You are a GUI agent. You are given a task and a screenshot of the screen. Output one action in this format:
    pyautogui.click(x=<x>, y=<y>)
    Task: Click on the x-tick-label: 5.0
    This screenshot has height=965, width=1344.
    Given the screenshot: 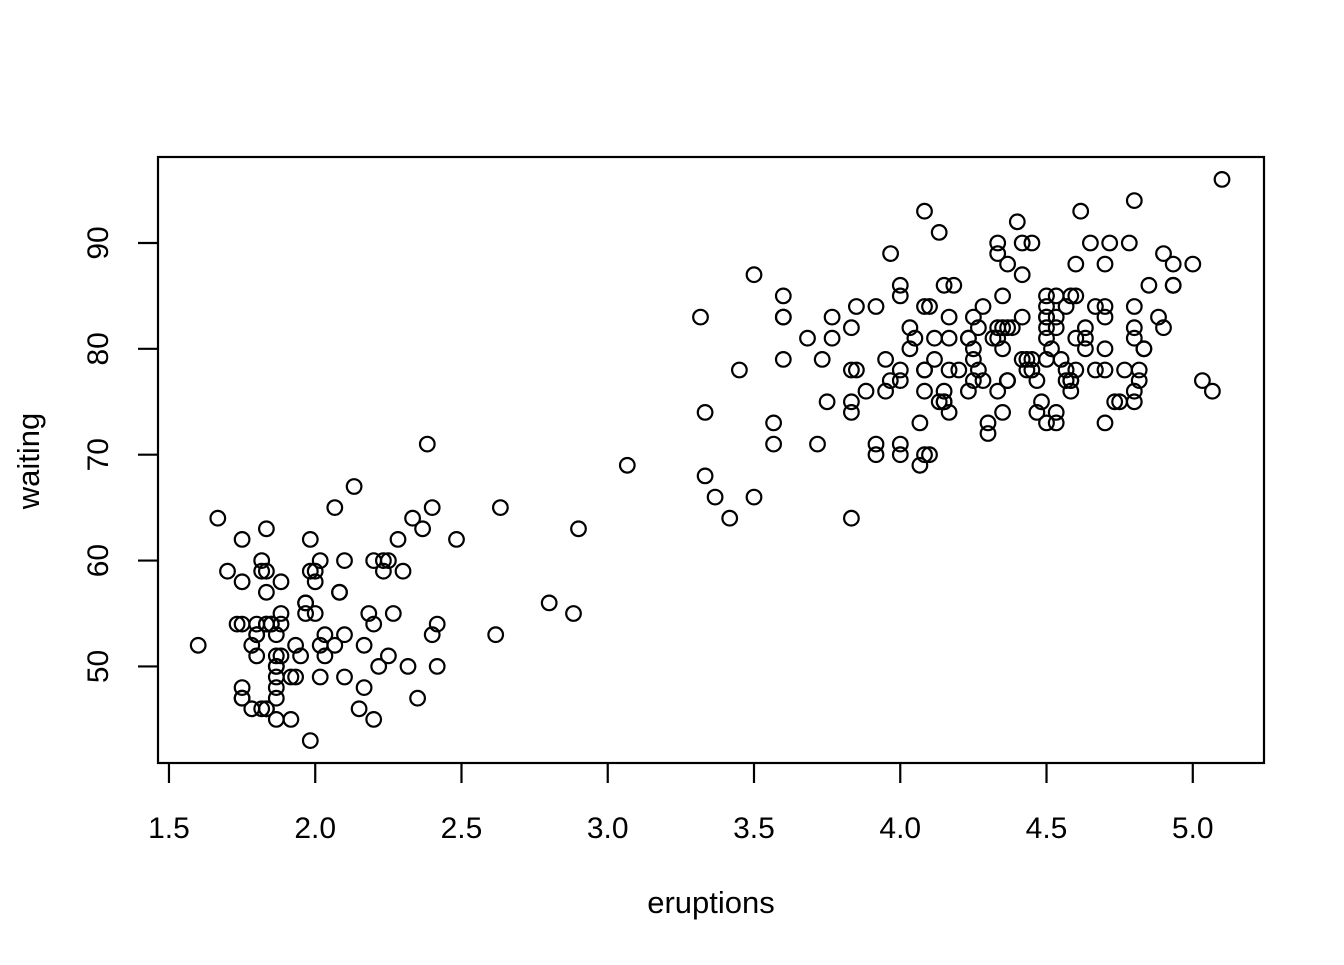 What is the action you would take?
    pyautogui.click(x=1193, y=828)
    